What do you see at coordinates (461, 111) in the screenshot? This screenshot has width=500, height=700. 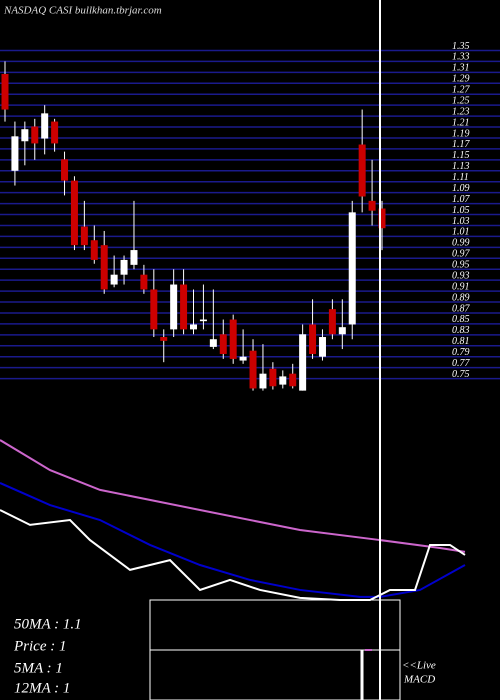 I see `y-tick-label: 1.23` at bounding box center [461, 111].